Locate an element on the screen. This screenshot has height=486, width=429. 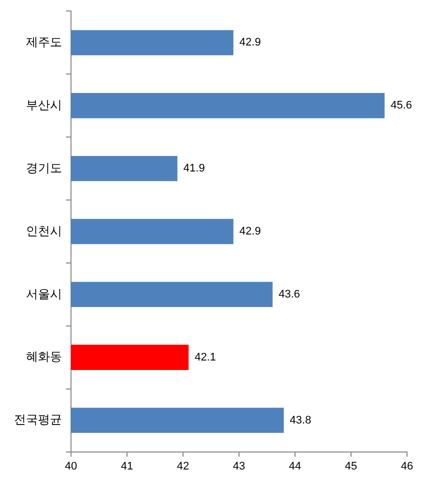
x-tick-label: 43 is located at coordinates (239, 466).